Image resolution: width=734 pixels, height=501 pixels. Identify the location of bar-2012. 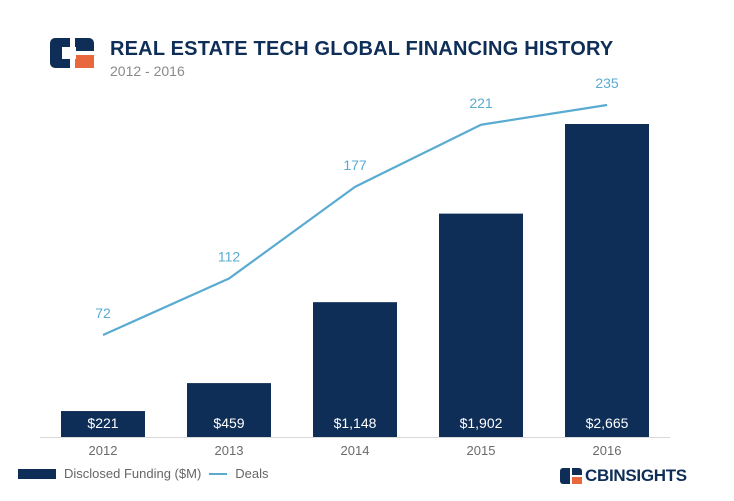
(103, 424).